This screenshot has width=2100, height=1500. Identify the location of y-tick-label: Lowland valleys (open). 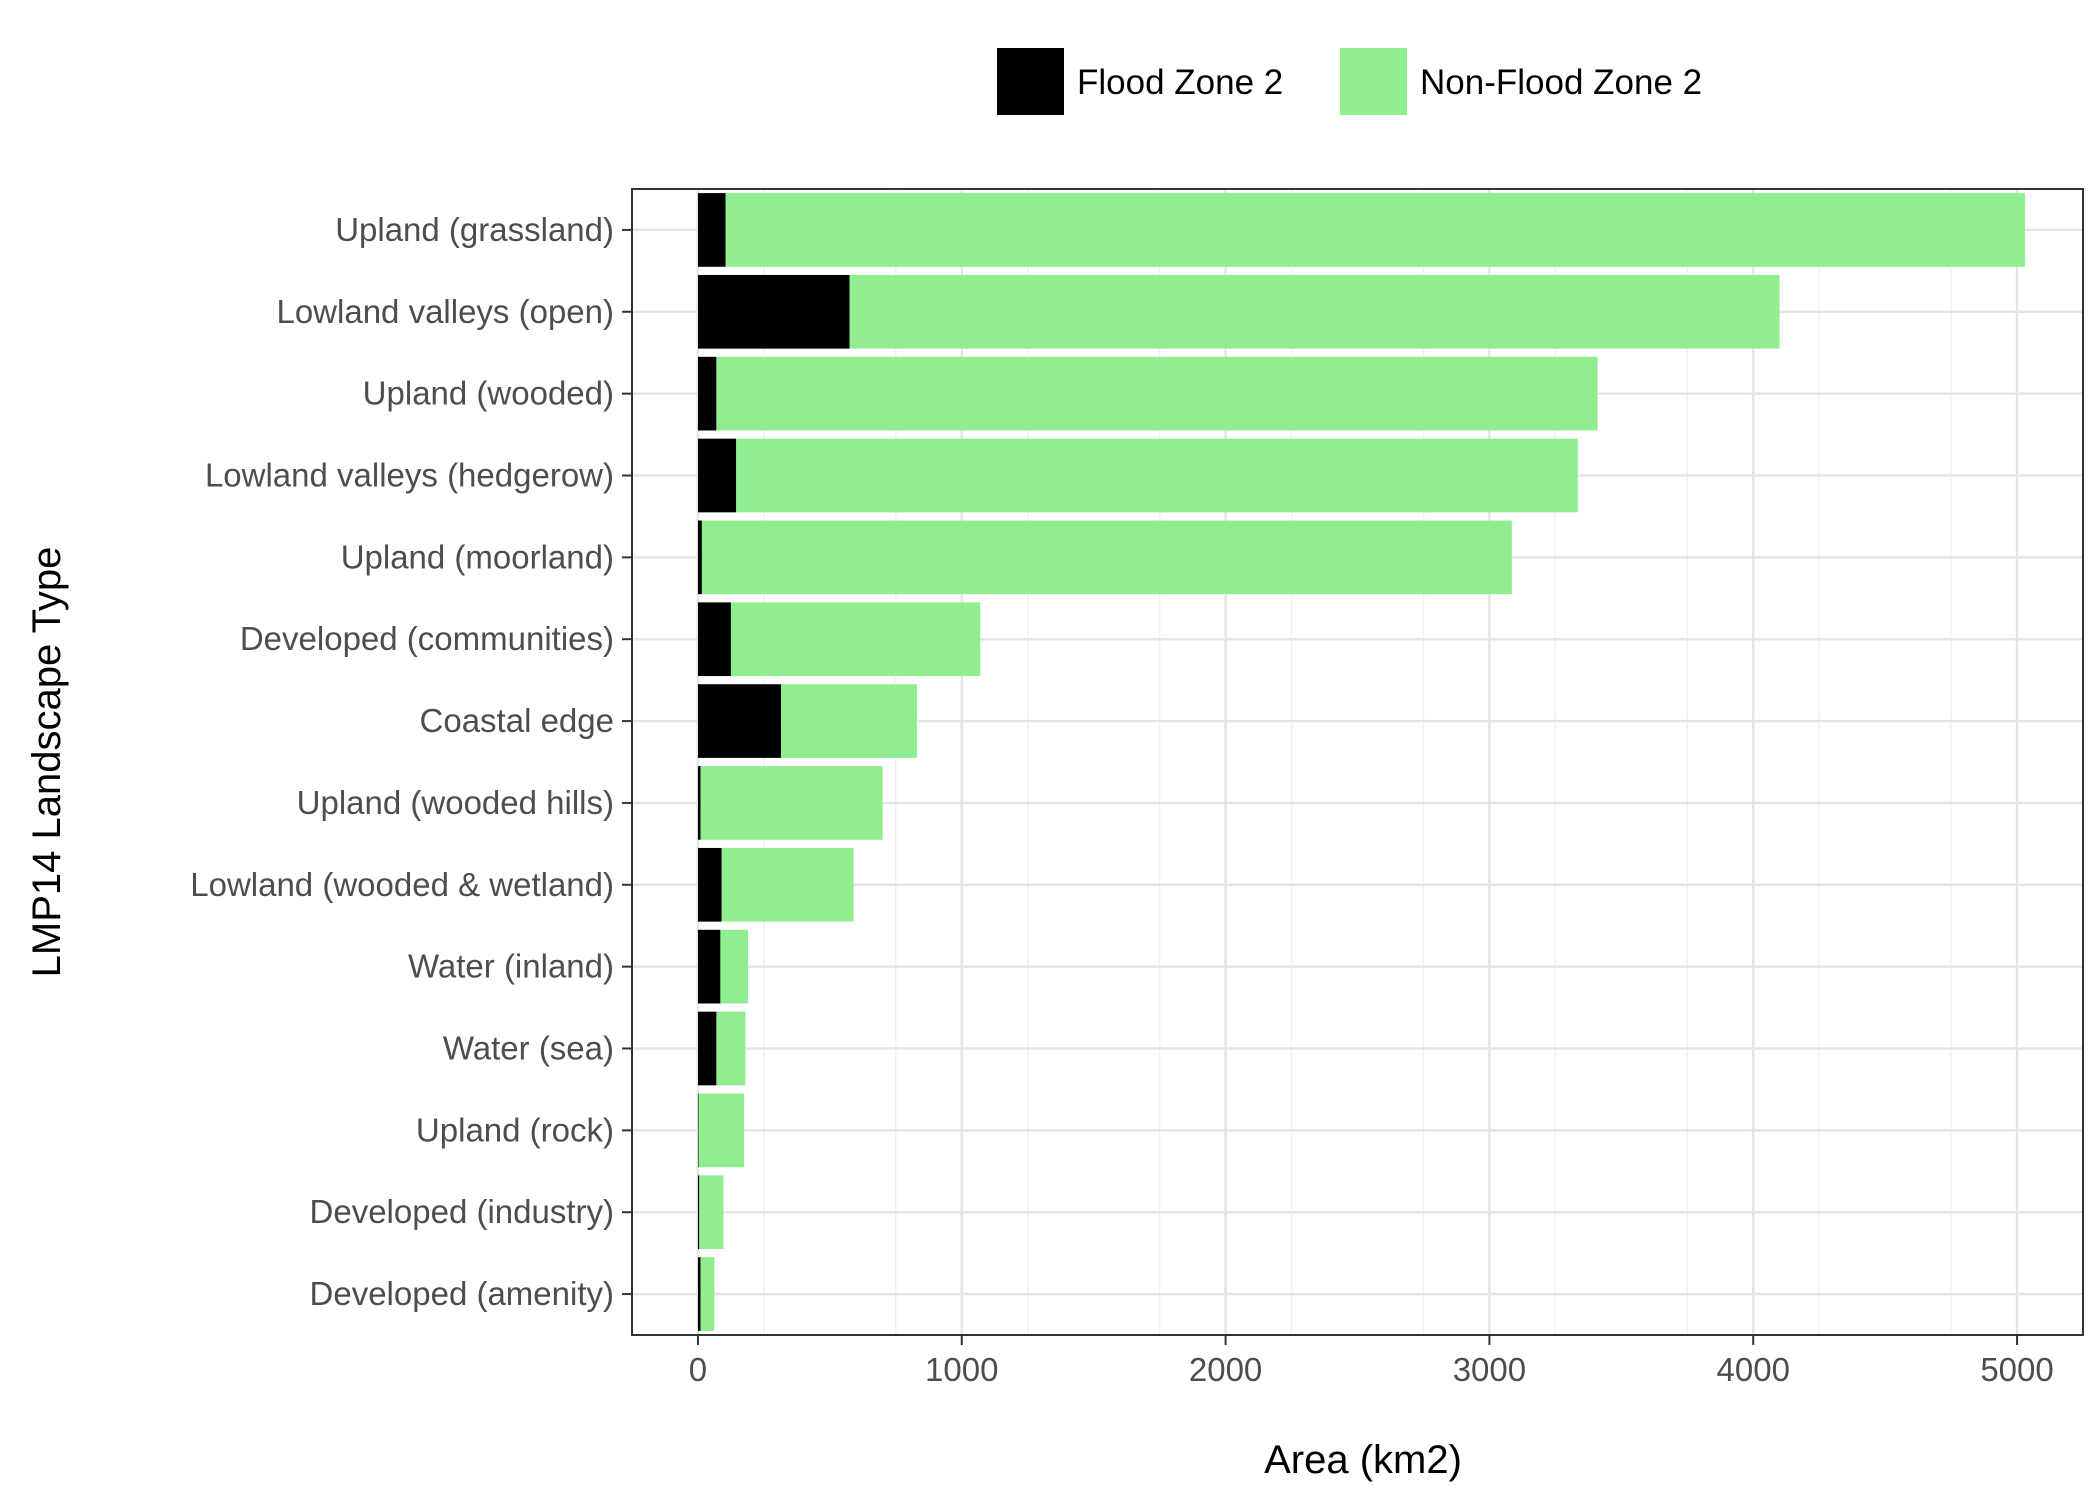
(445, 311).